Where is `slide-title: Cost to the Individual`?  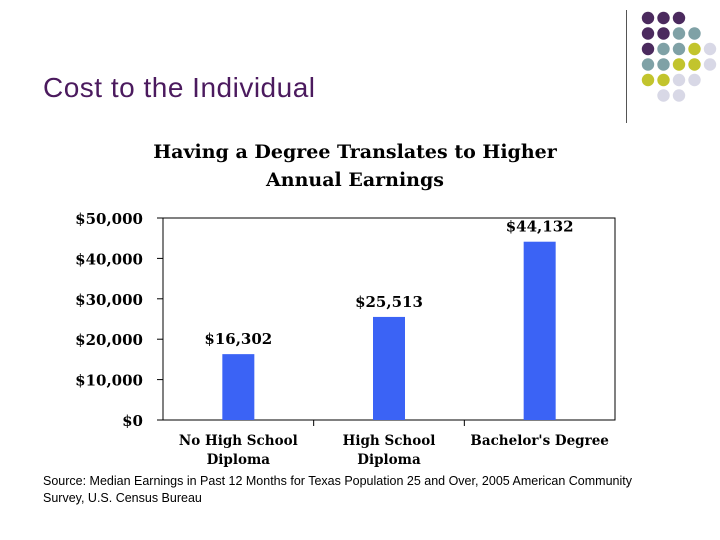
slide-title: Cost to the Individual is located at coordinates (179, 87).